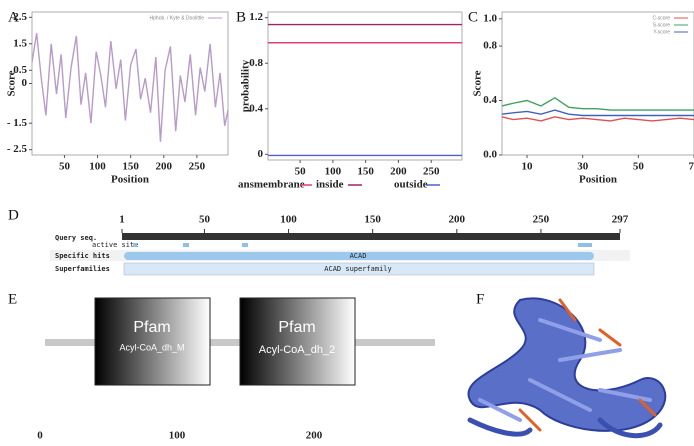 The height and width of the screenshot is (446, 694). Describe the element at coordinates (583, 167) in the screenshot. I see `x-tick-label: 30` at that location.